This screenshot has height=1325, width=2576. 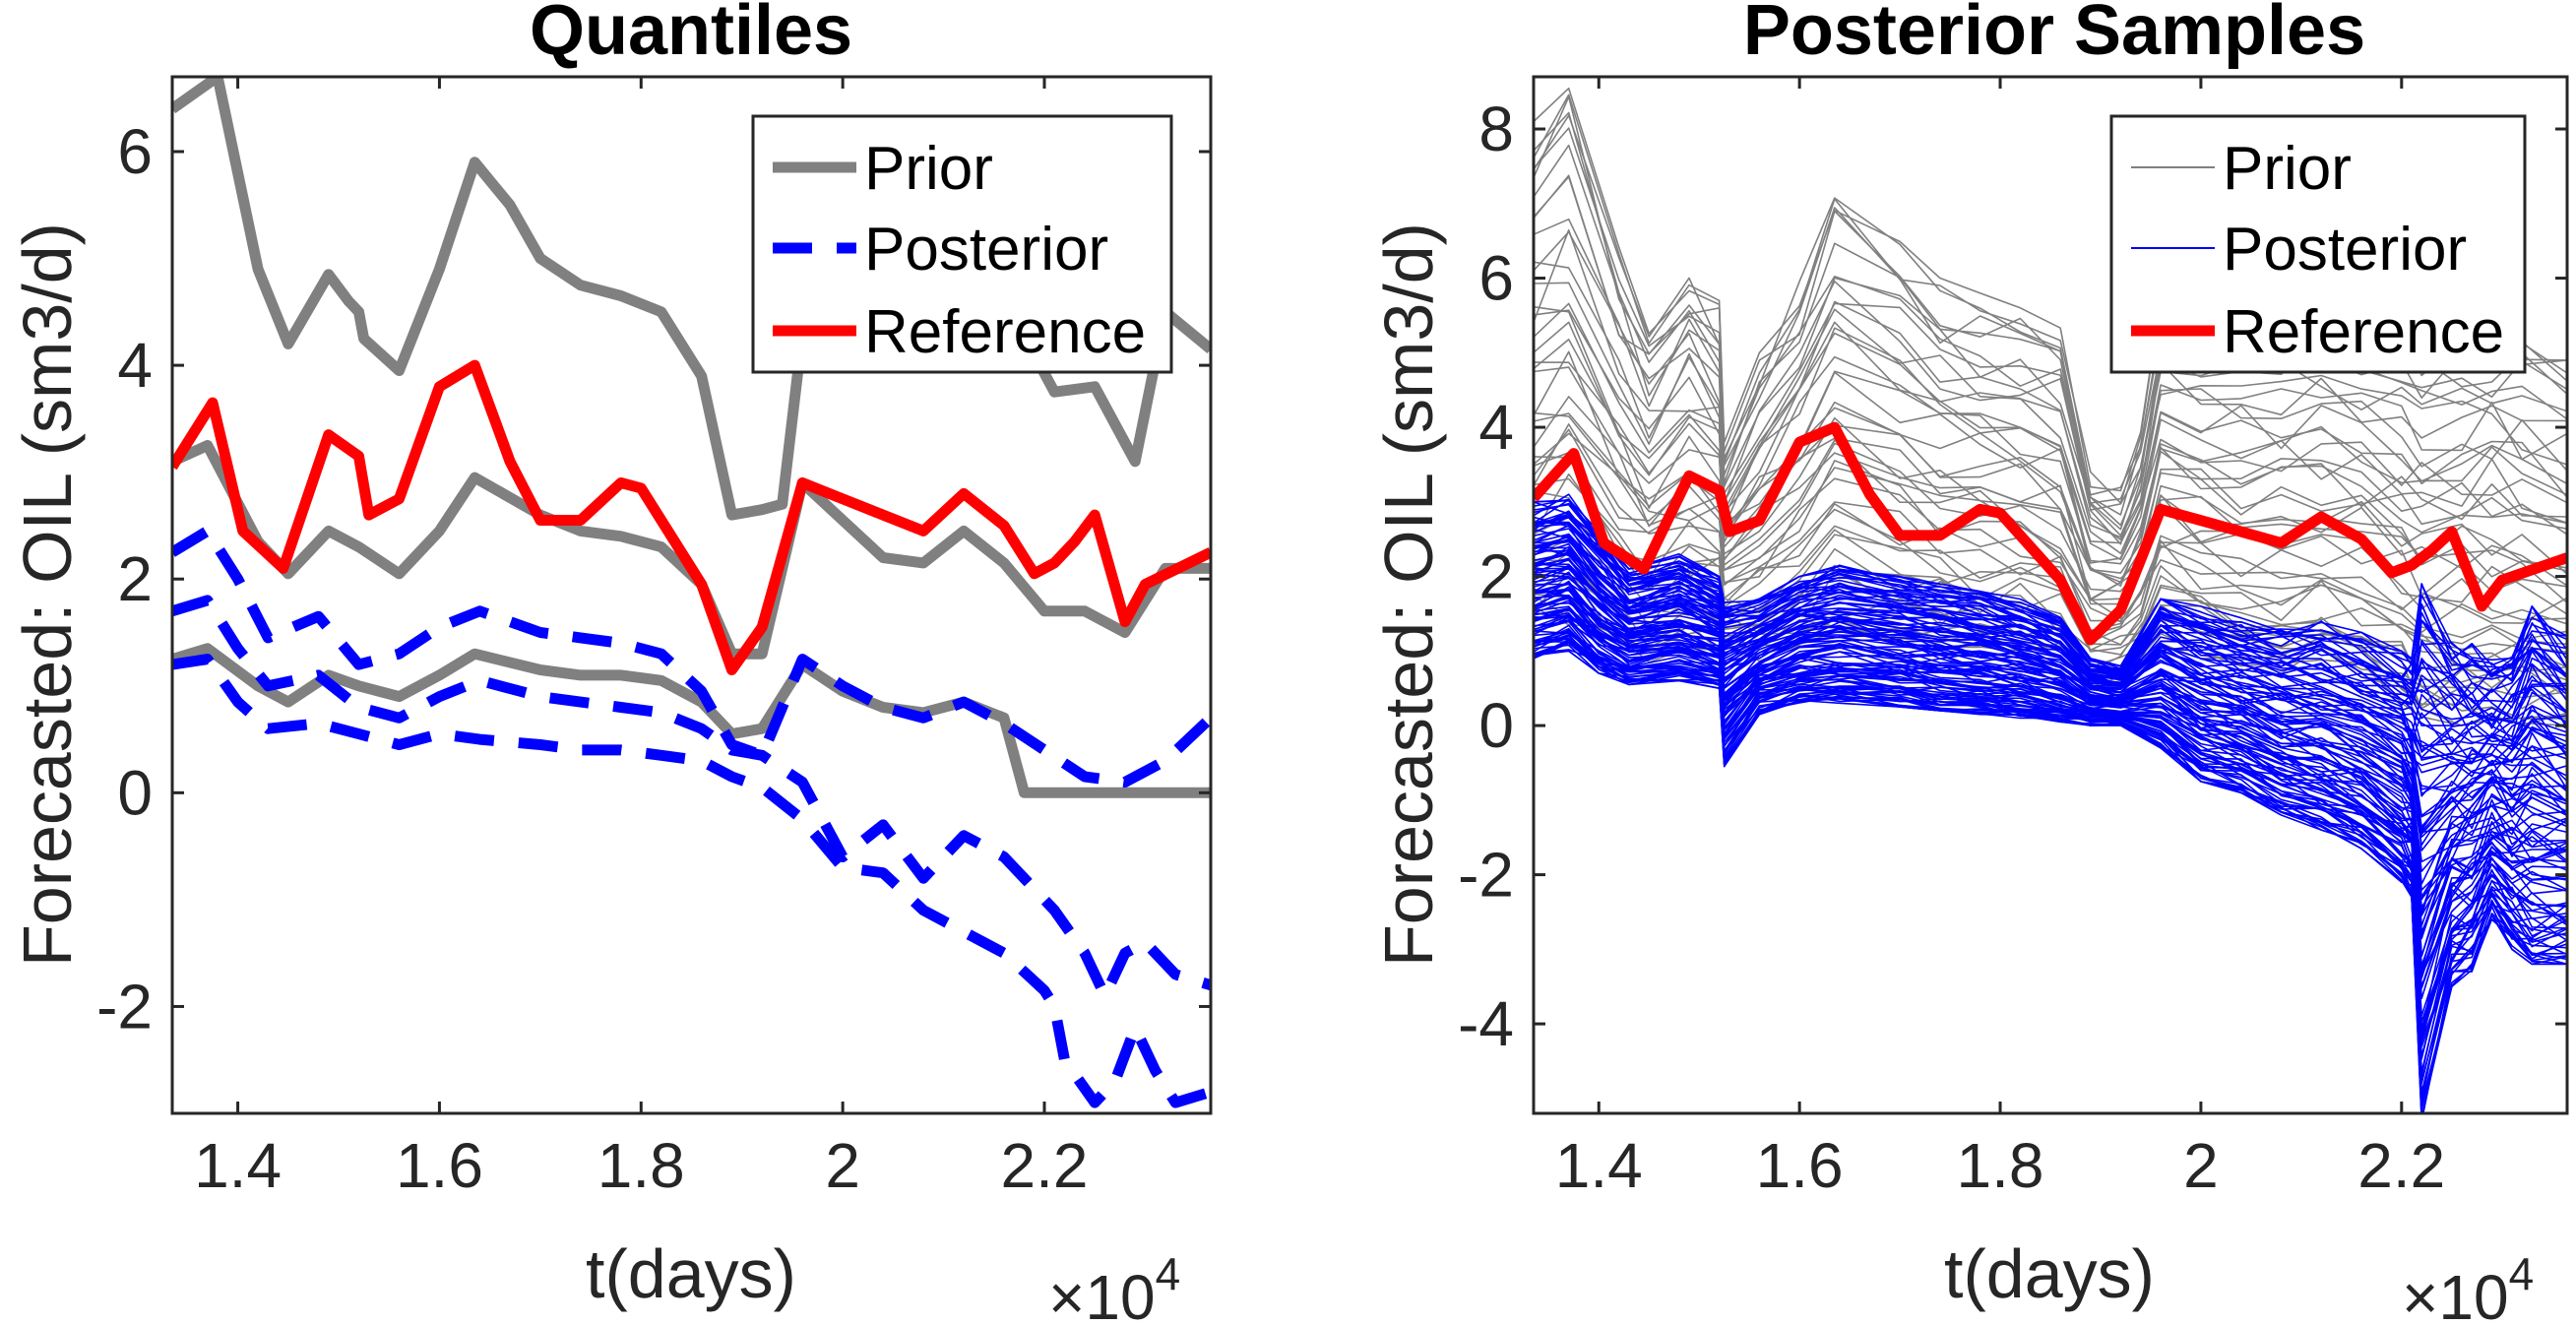 I want to click on chart-title: Posterior Samples, so click(x=2054, y=35).